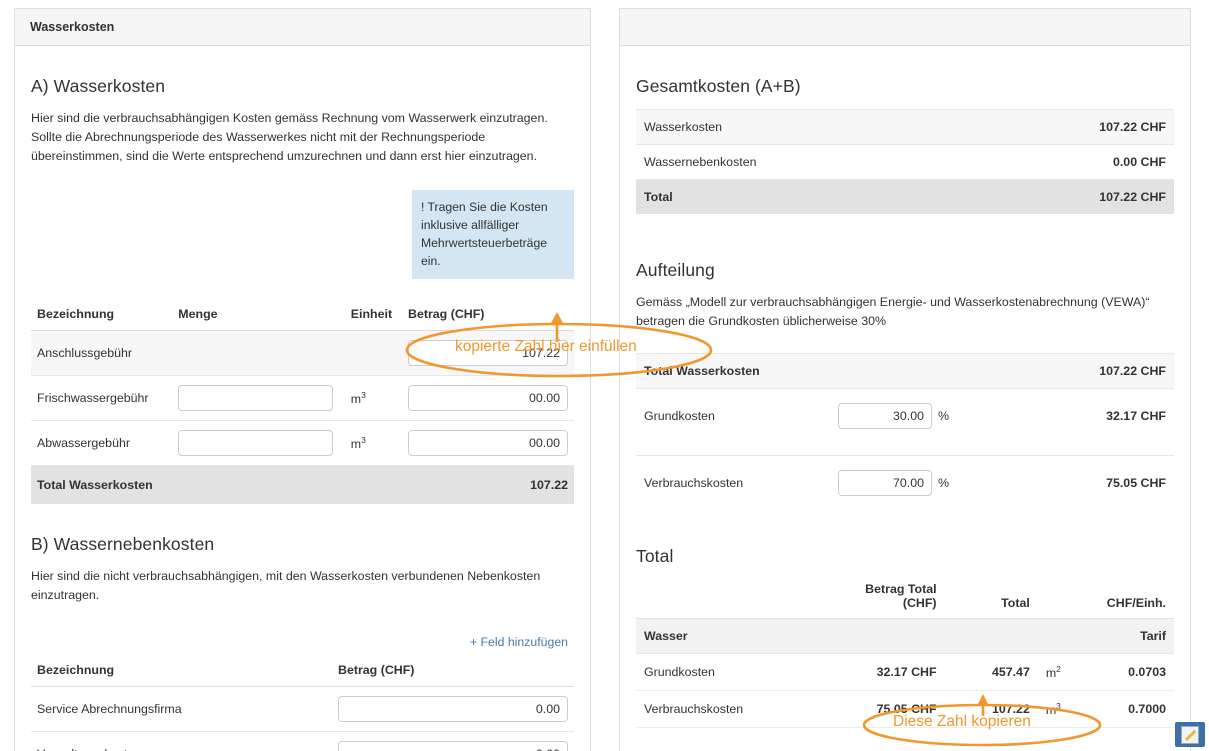 This screenshot has height=751, width=1209. Describe the element at coordinates (302, 27) in the screenshot. I see `panel-left-header: Wasserkosten` at that location.